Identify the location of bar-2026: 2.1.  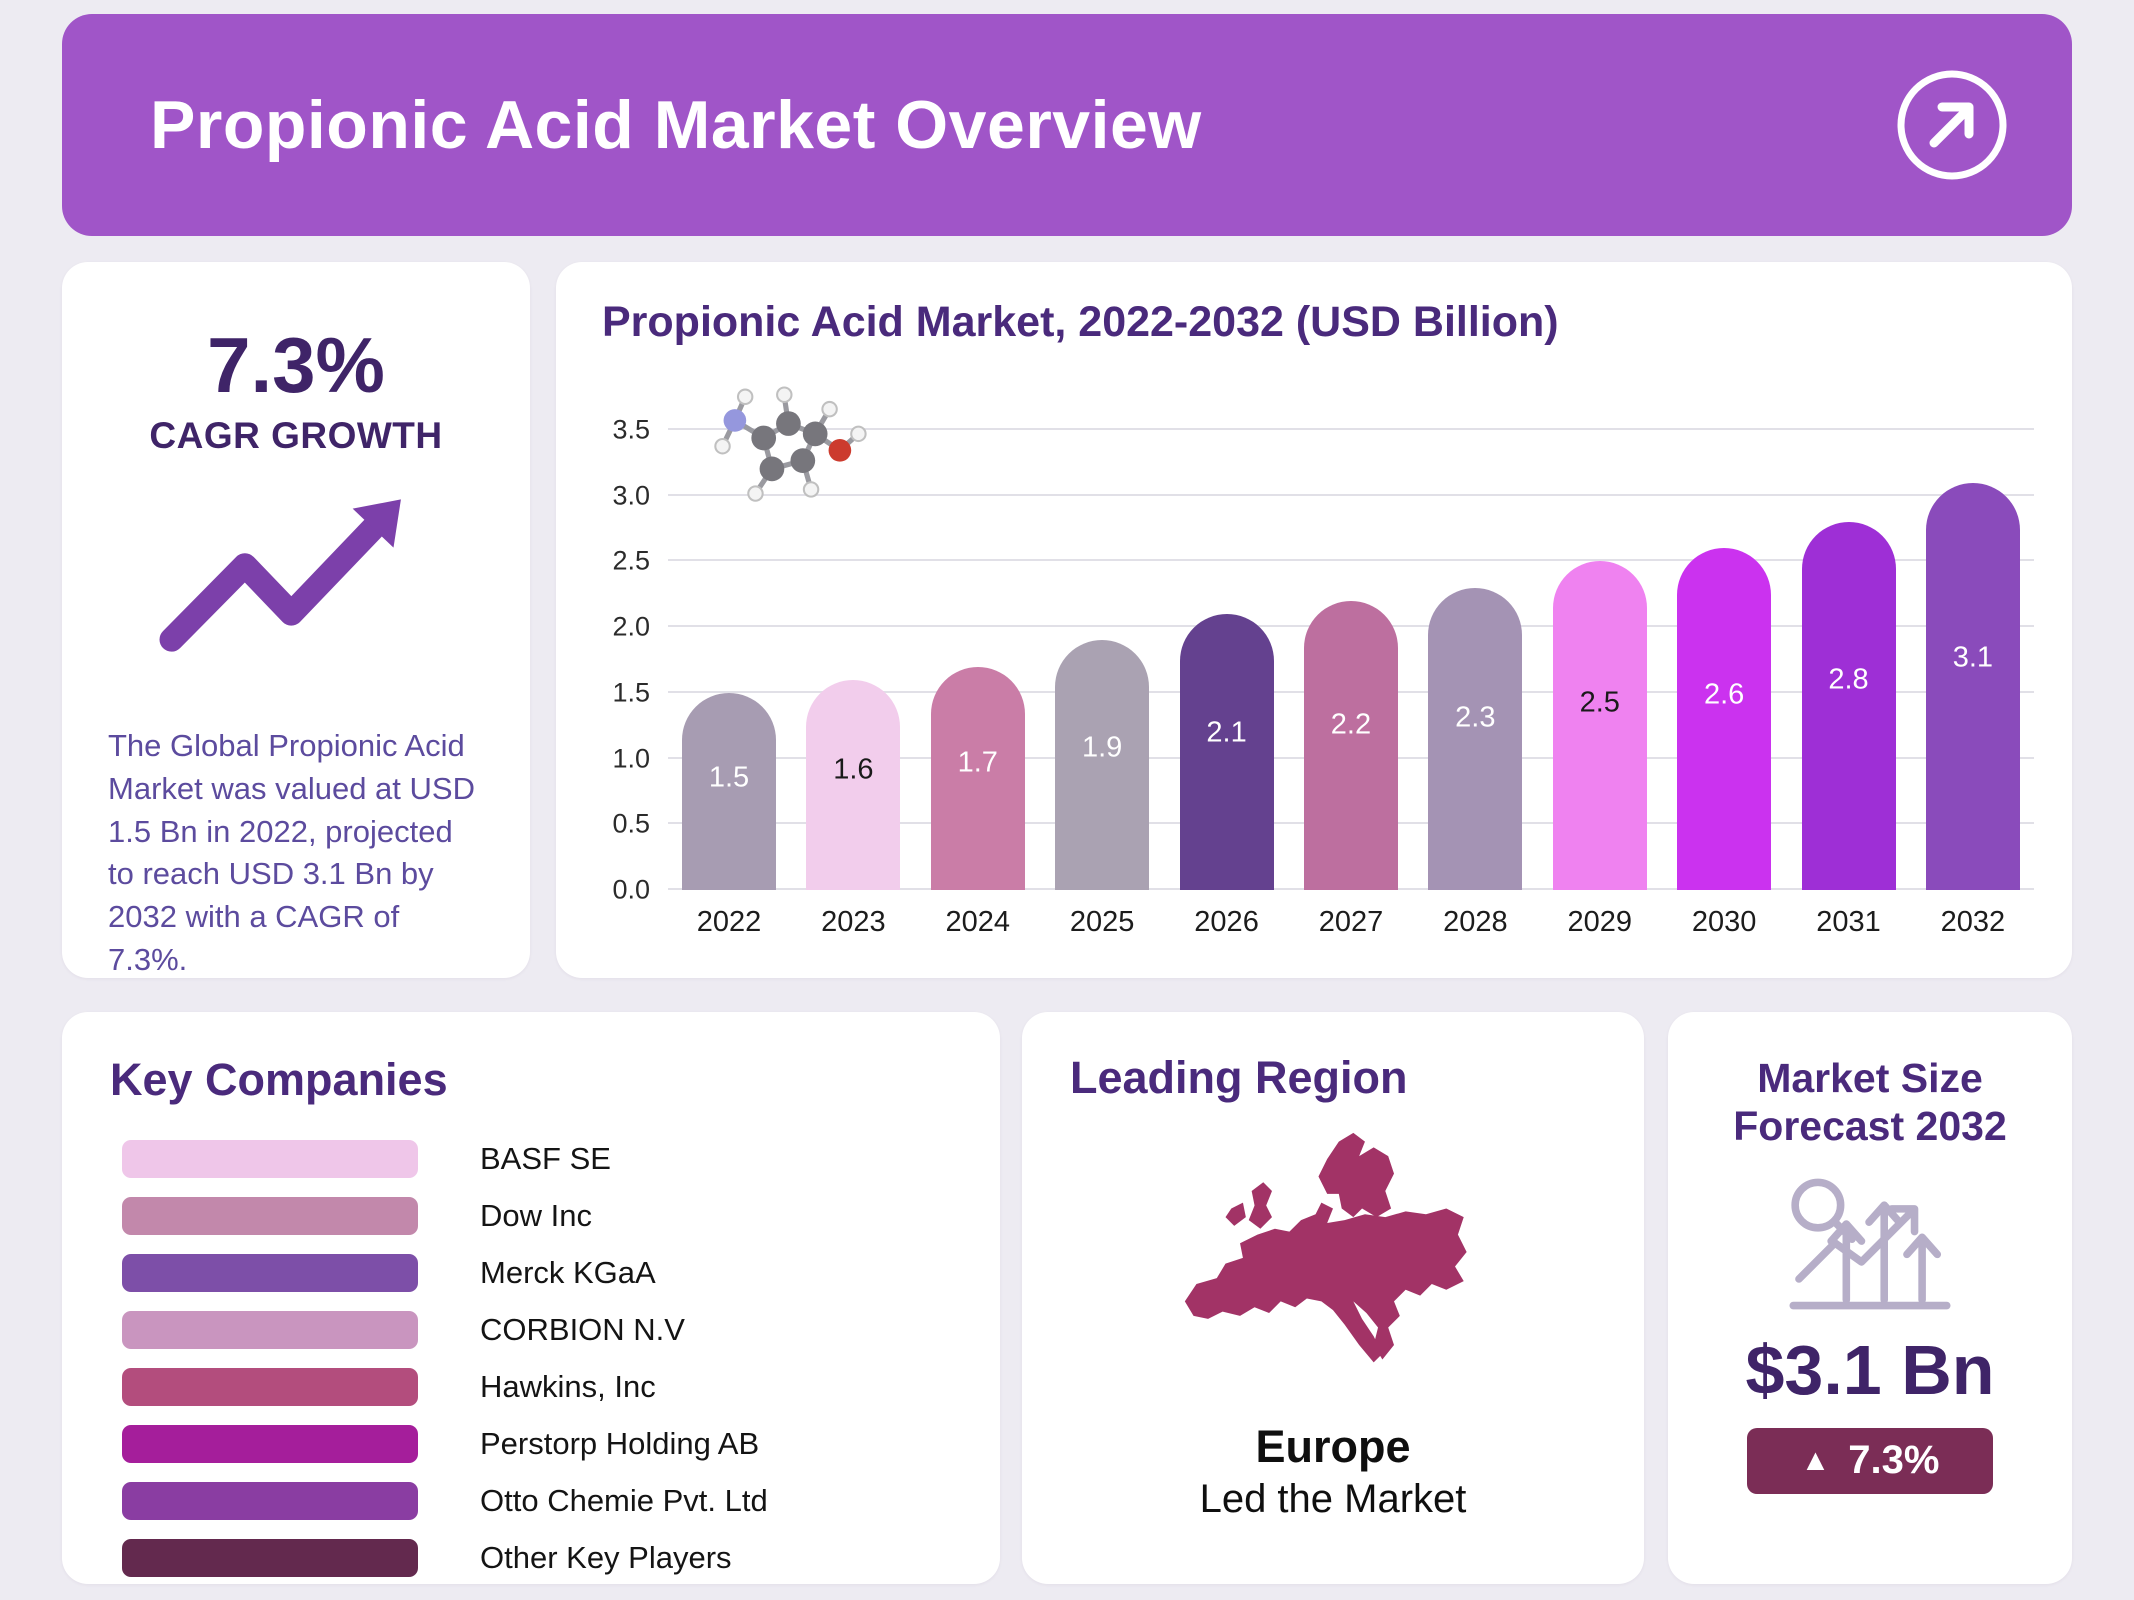
(1226, 752).